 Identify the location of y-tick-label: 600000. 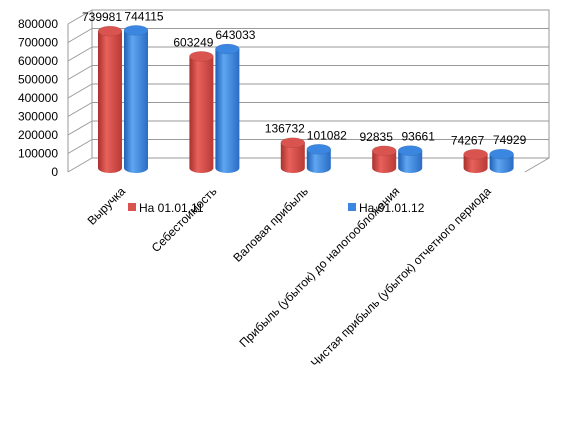
(38, 61).